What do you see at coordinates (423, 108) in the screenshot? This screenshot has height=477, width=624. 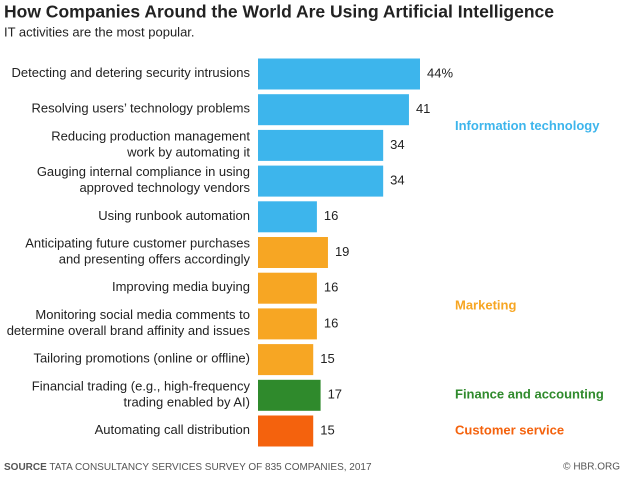 I see `value-label: 41` at bounding box center [423, 108].